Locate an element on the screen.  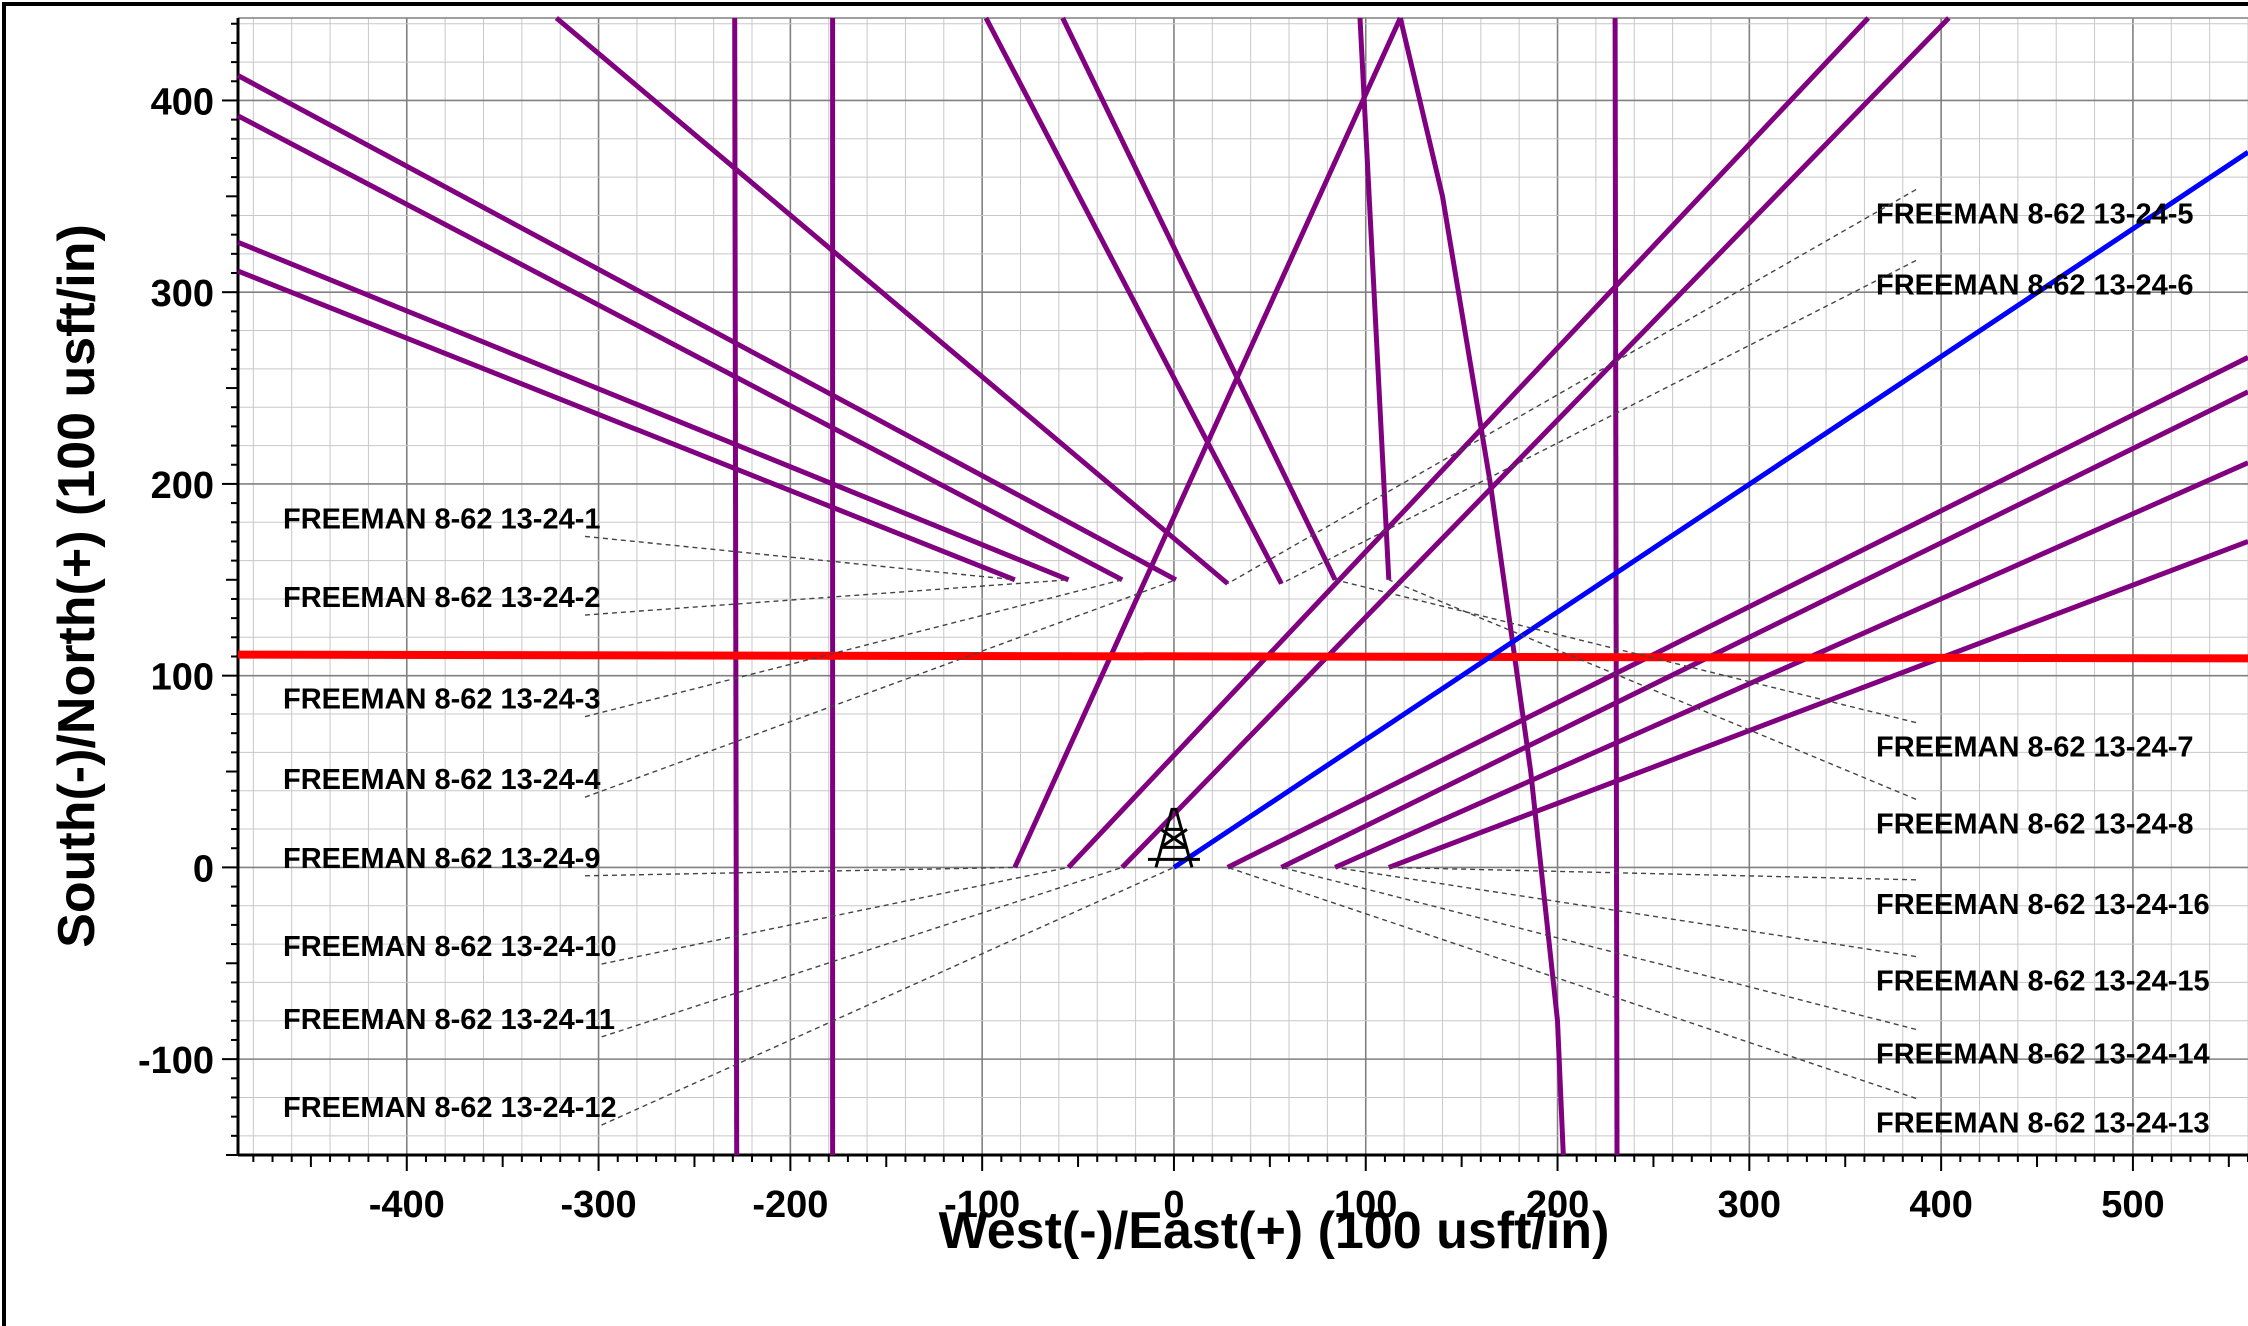
x-tick-label: 100 is located at coordinates (1365, 1205).